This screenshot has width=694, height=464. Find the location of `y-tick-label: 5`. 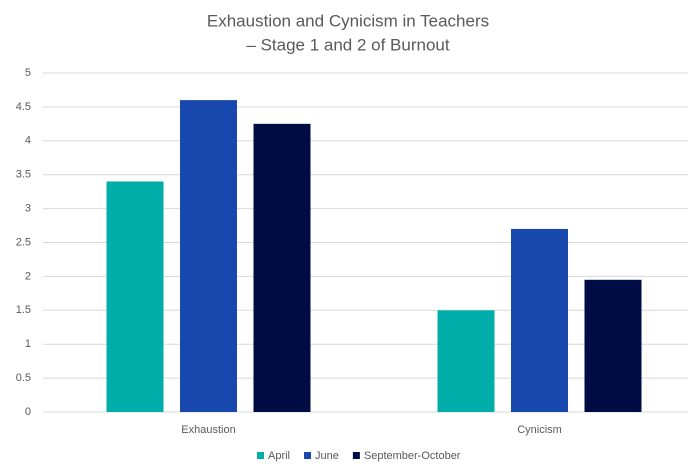

y-tick-label: 5 is located at coordinates (28, 73).